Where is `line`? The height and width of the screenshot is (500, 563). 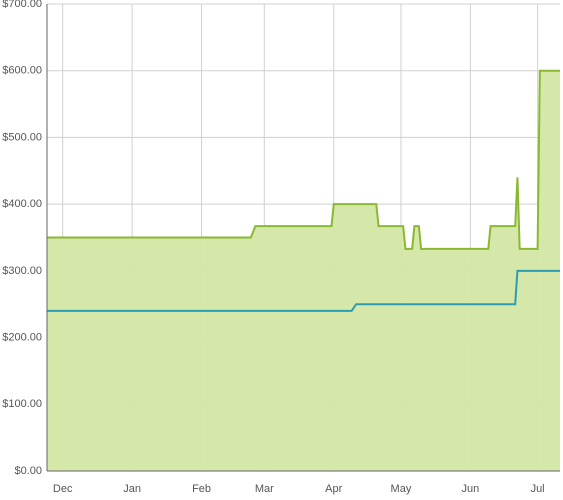
line is located at coordinates (303, 290).